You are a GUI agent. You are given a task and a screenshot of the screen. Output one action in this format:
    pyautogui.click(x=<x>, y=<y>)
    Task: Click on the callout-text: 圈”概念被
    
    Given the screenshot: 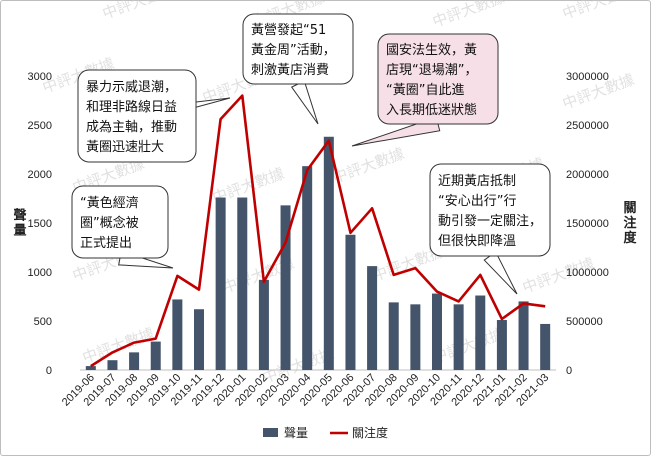 What is the action you would take?
    pyautogui.click(x=109, y=223)
    